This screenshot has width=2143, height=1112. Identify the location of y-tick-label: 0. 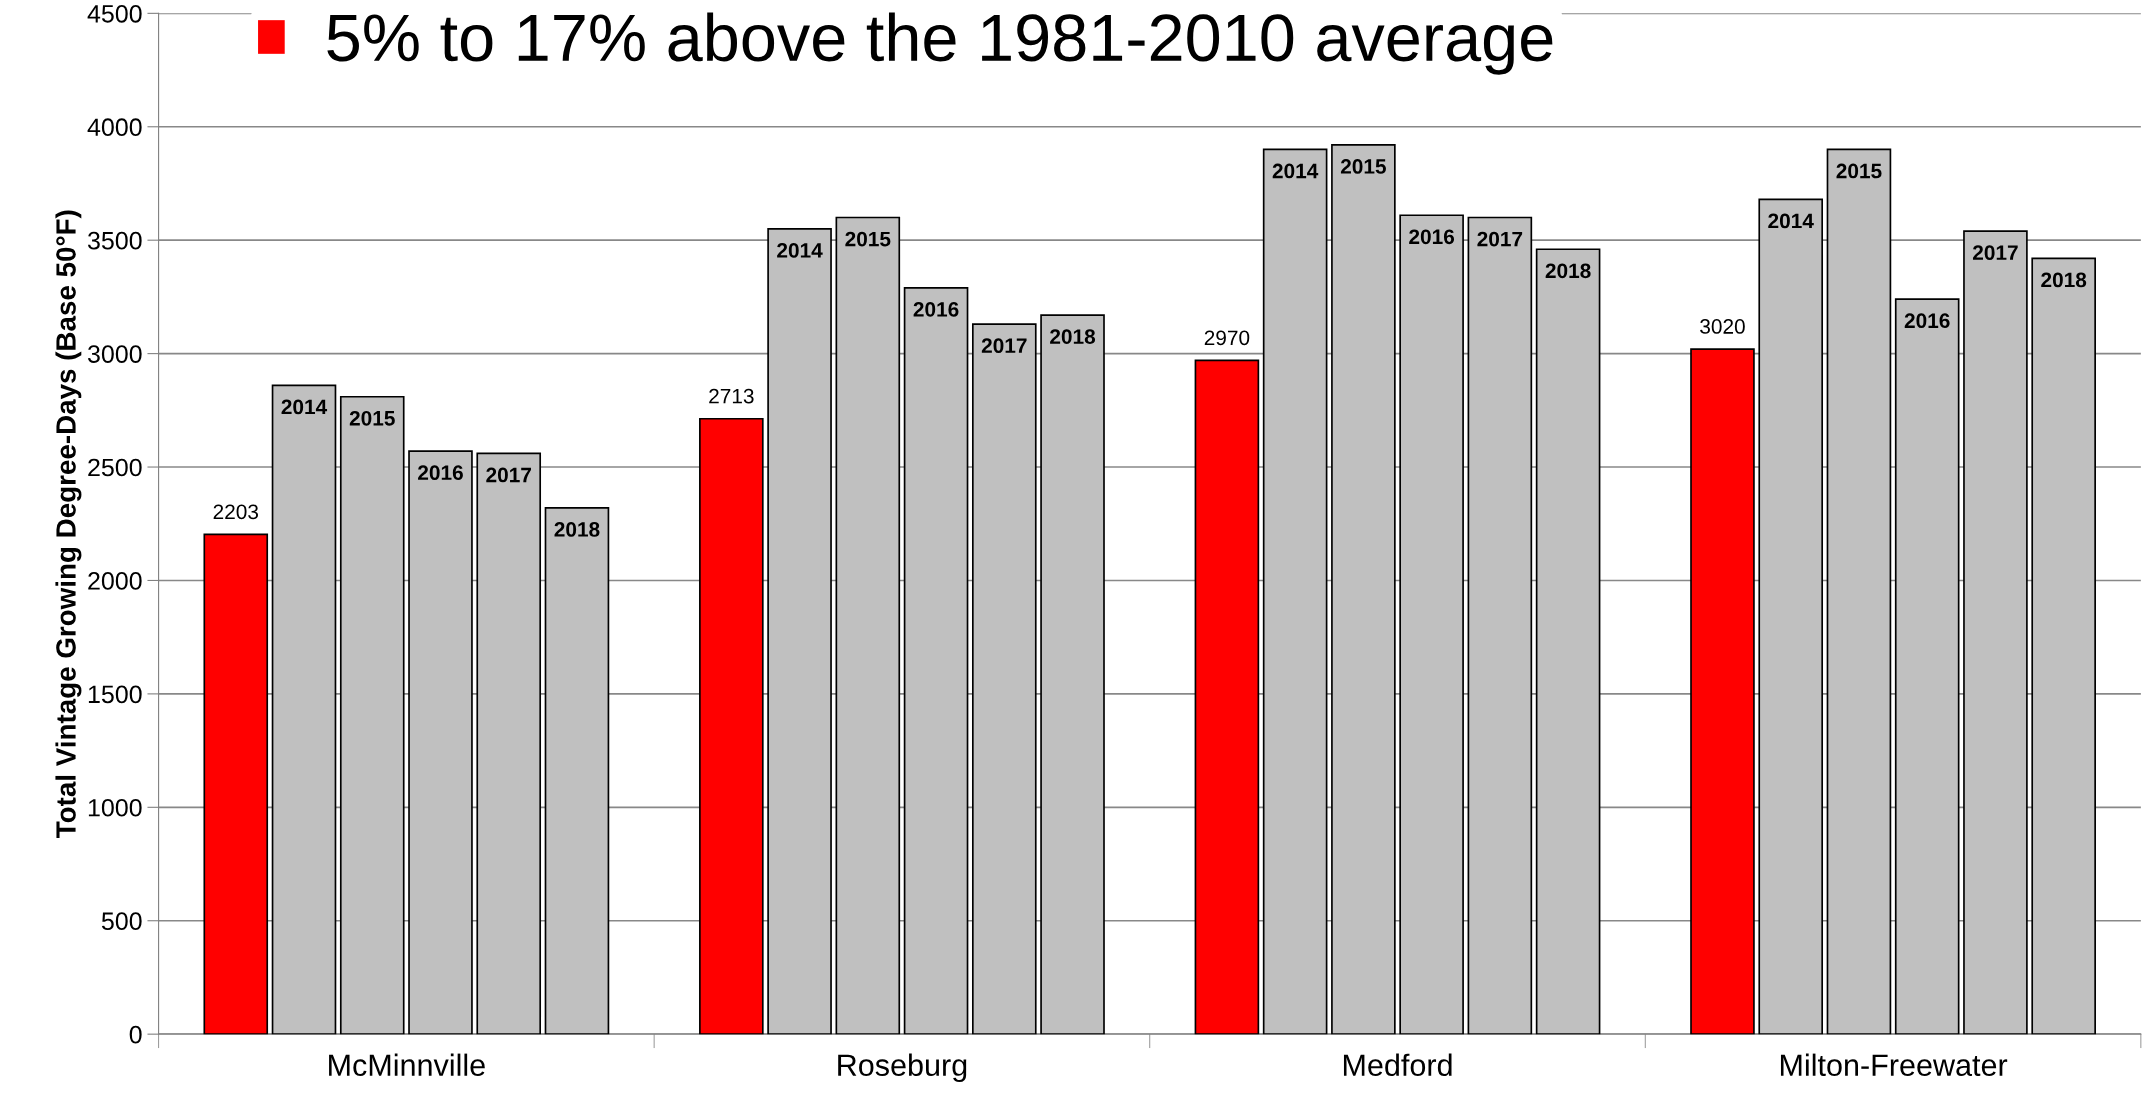
(135, 1034).